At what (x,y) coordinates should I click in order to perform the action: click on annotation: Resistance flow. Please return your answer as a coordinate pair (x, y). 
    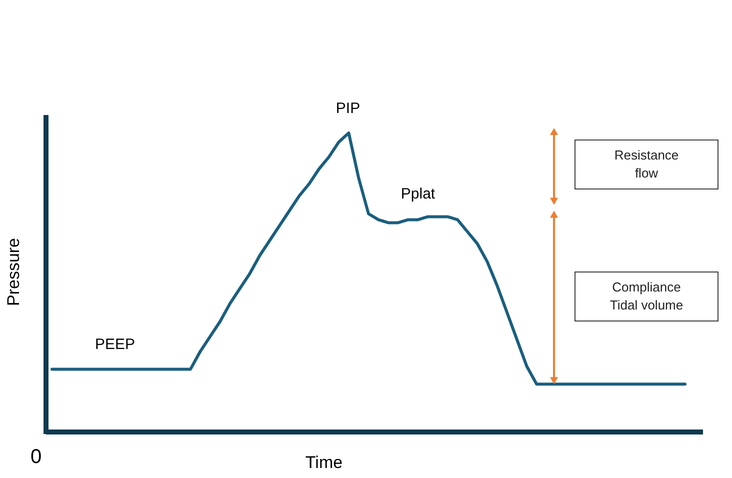
    Looking at the image, I should click on (646, 164).